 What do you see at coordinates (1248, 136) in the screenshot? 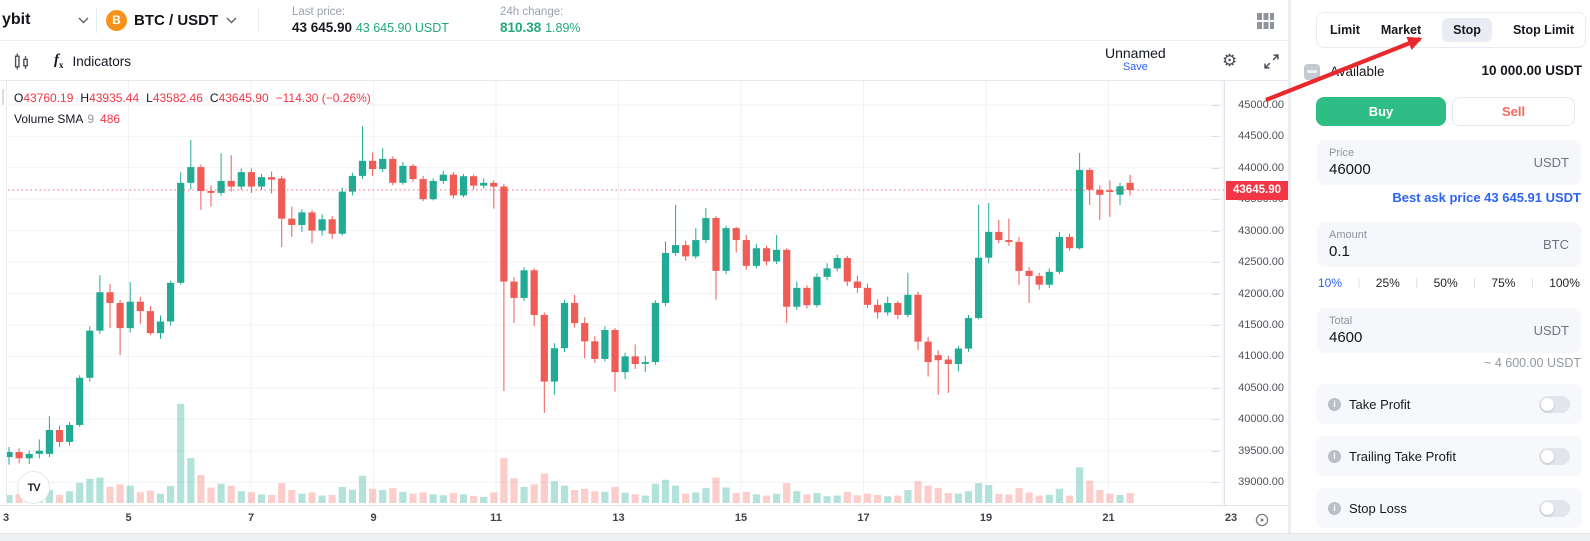
I see `price-axis-label: 44500.00` at bounding box center [1248, 136].